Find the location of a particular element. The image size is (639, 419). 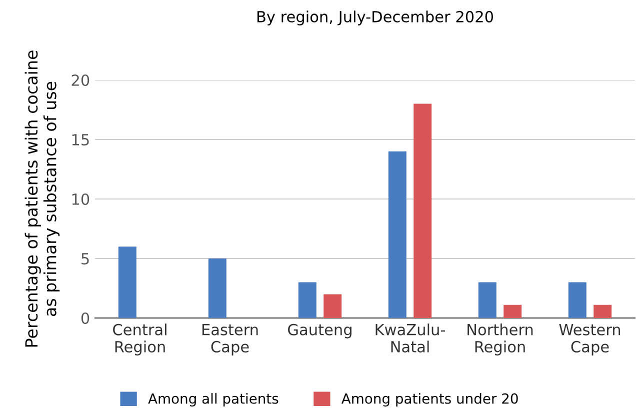

y-axis-title: Percentage of patients with cocaine as primary substance of use is located at coordinates (42, 198).